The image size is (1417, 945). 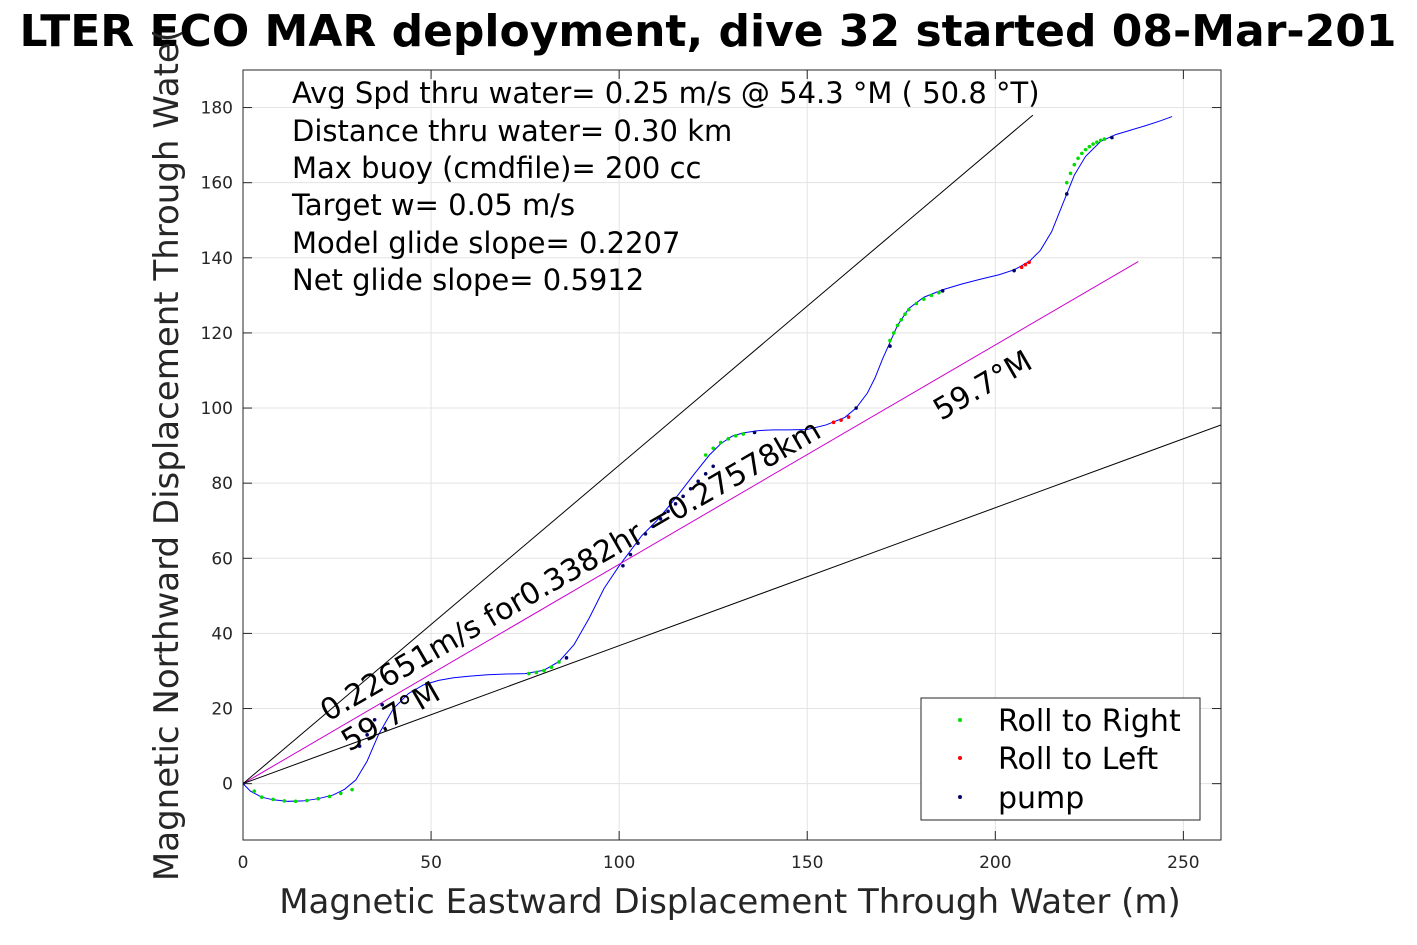 What do you see at coordinates (468, 280) in the screenshot?
I see `stat-net-glide-slope: Net glide slope= 0.5912` at bounding box center [468, 280].